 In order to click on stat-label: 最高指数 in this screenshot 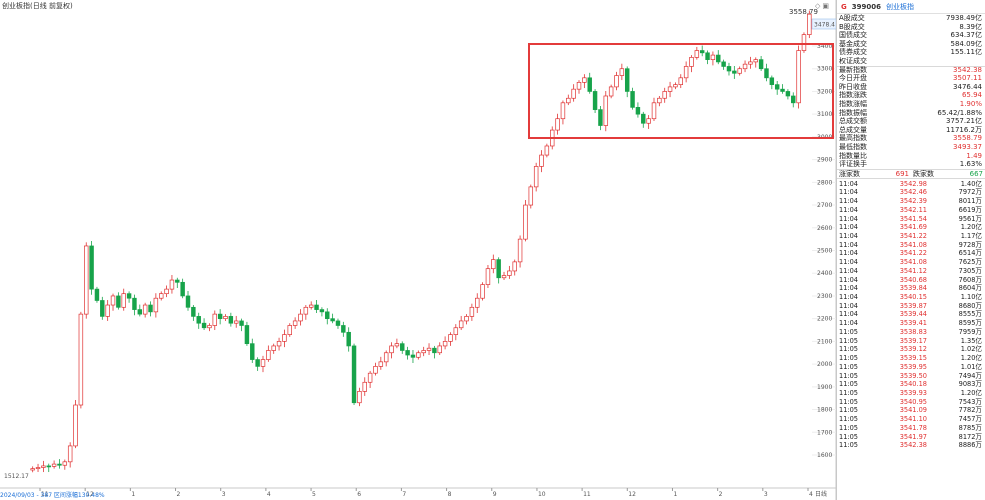, I will do `click(853, 138)`.